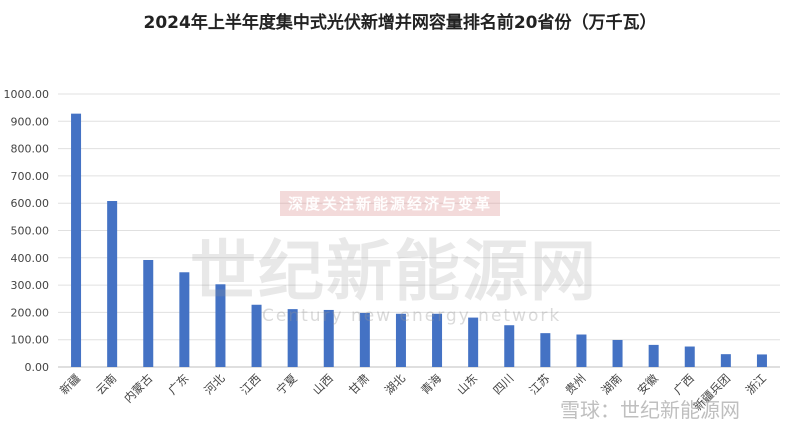 The height and width of the screenshot is (426, 800). I want to click on y-tick-label: 400.00, so click(30, 258).